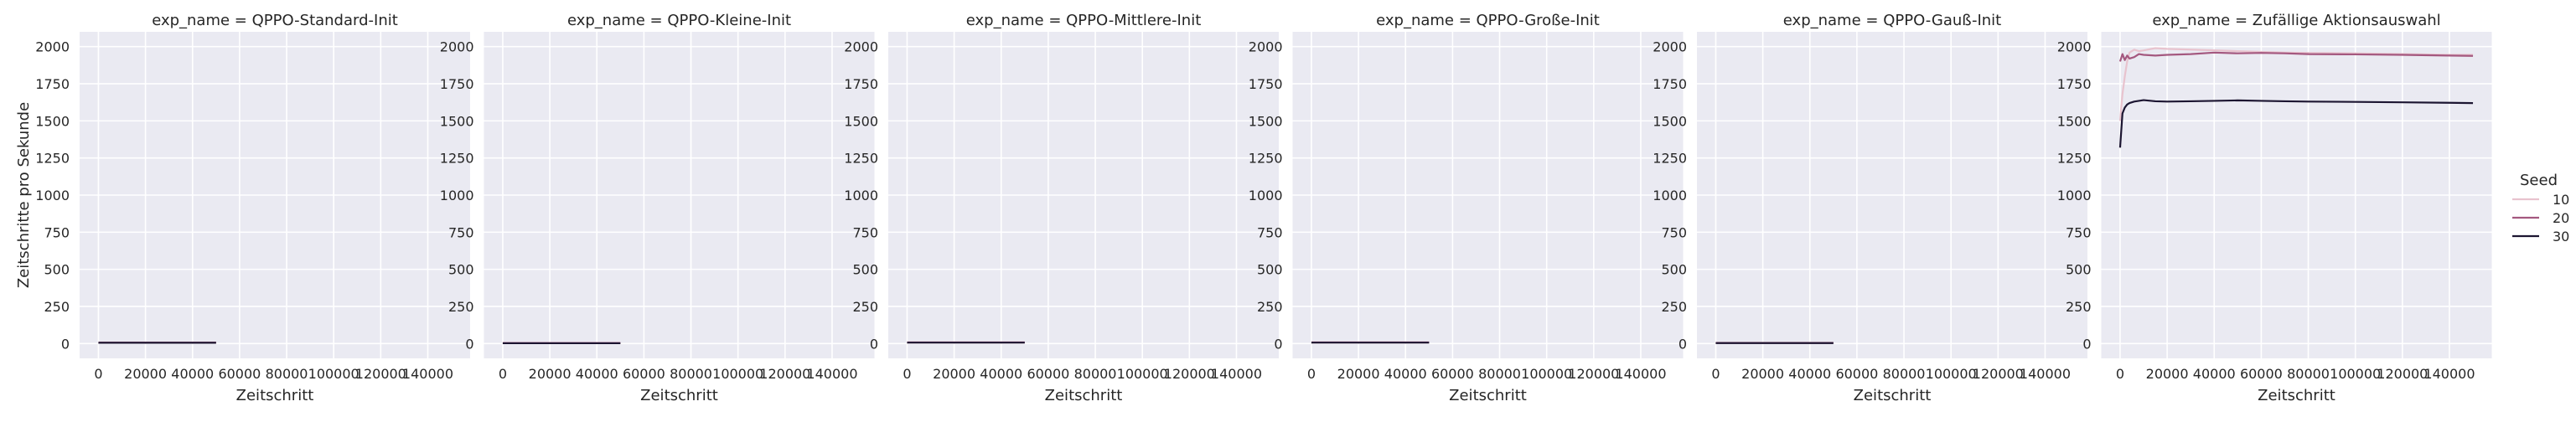 The image size is (2576, 422). What do you see at coordinates (2561, 218) in the screenshot?
I see `legend-label-seed-20: 20` at bounding box center [2561, 218].